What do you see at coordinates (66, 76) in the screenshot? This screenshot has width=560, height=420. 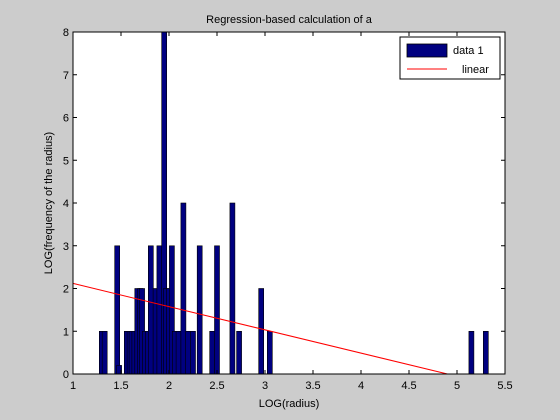 I see `y-tick-label: 7` at bounding box center [66, 76].